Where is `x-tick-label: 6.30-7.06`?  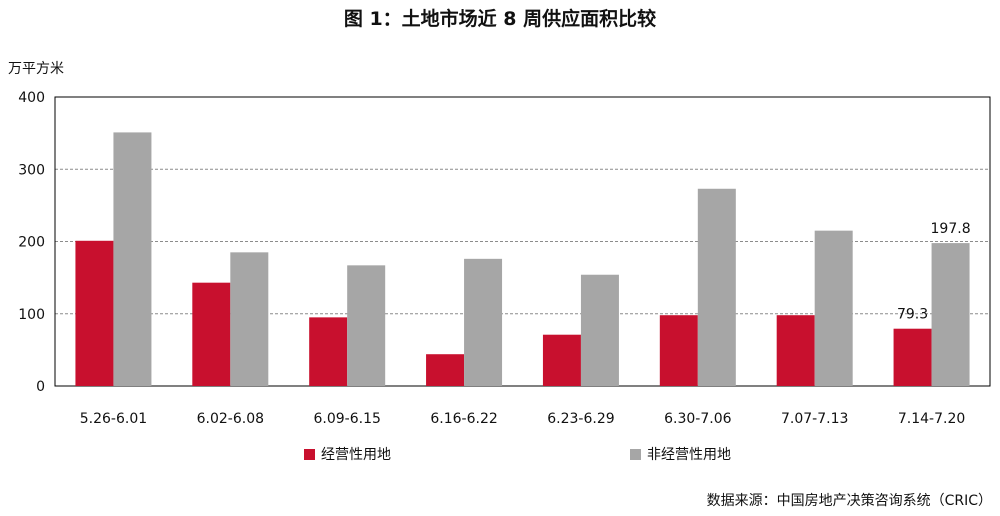 x-tick-label: 6.30-7.06 is located at coordinates (697, 419).